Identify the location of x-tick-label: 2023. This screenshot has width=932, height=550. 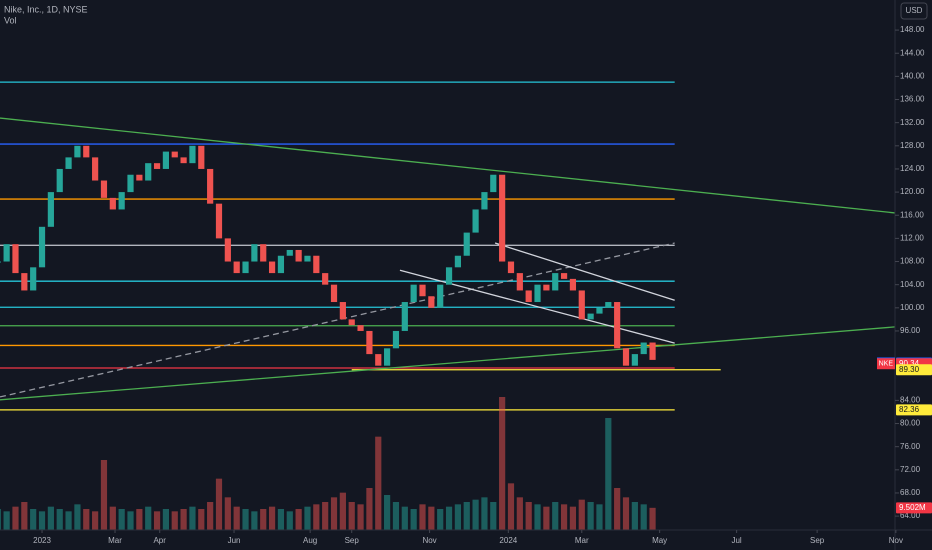
(42, 540).